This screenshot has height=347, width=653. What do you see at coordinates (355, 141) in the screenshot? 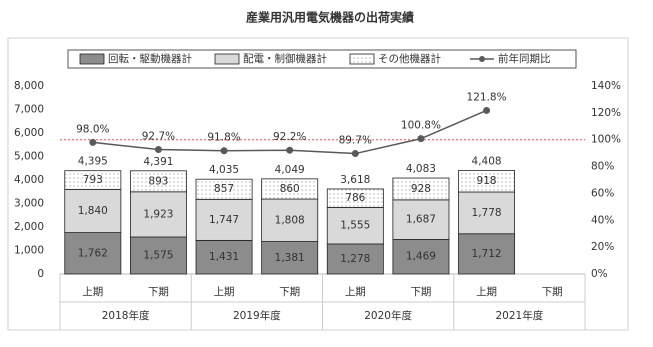
I see `line-label: 89.7%` at bounding box center [355, 141].